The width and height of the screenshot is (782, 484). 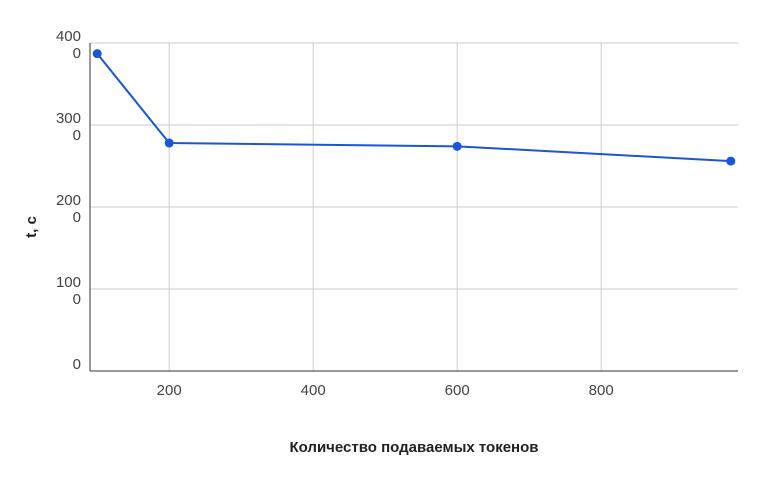 I want to click on x-tick-labels: 200 400 600 800, so click(x=385, y=390).